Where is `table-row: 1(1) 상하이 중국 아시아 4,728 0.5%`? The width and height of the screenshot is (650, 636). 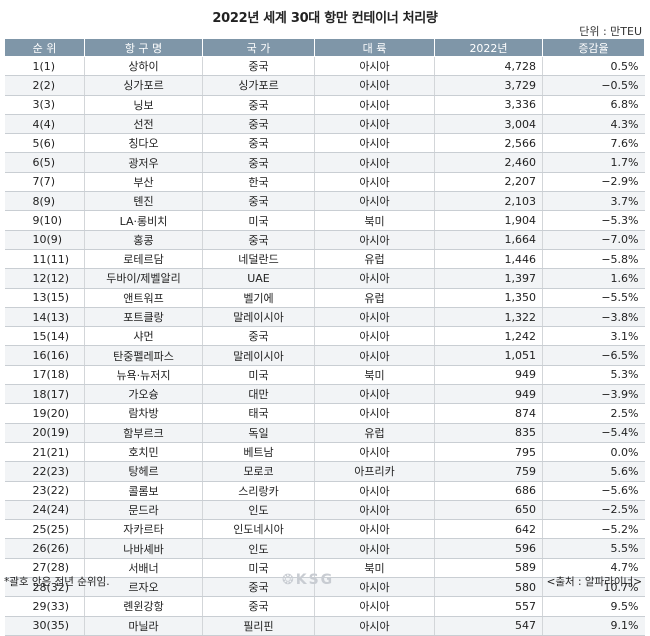
table-row: 1(1) 상하이 중국 아시아 4,728 0.5% is located at coordinates (324, 66).